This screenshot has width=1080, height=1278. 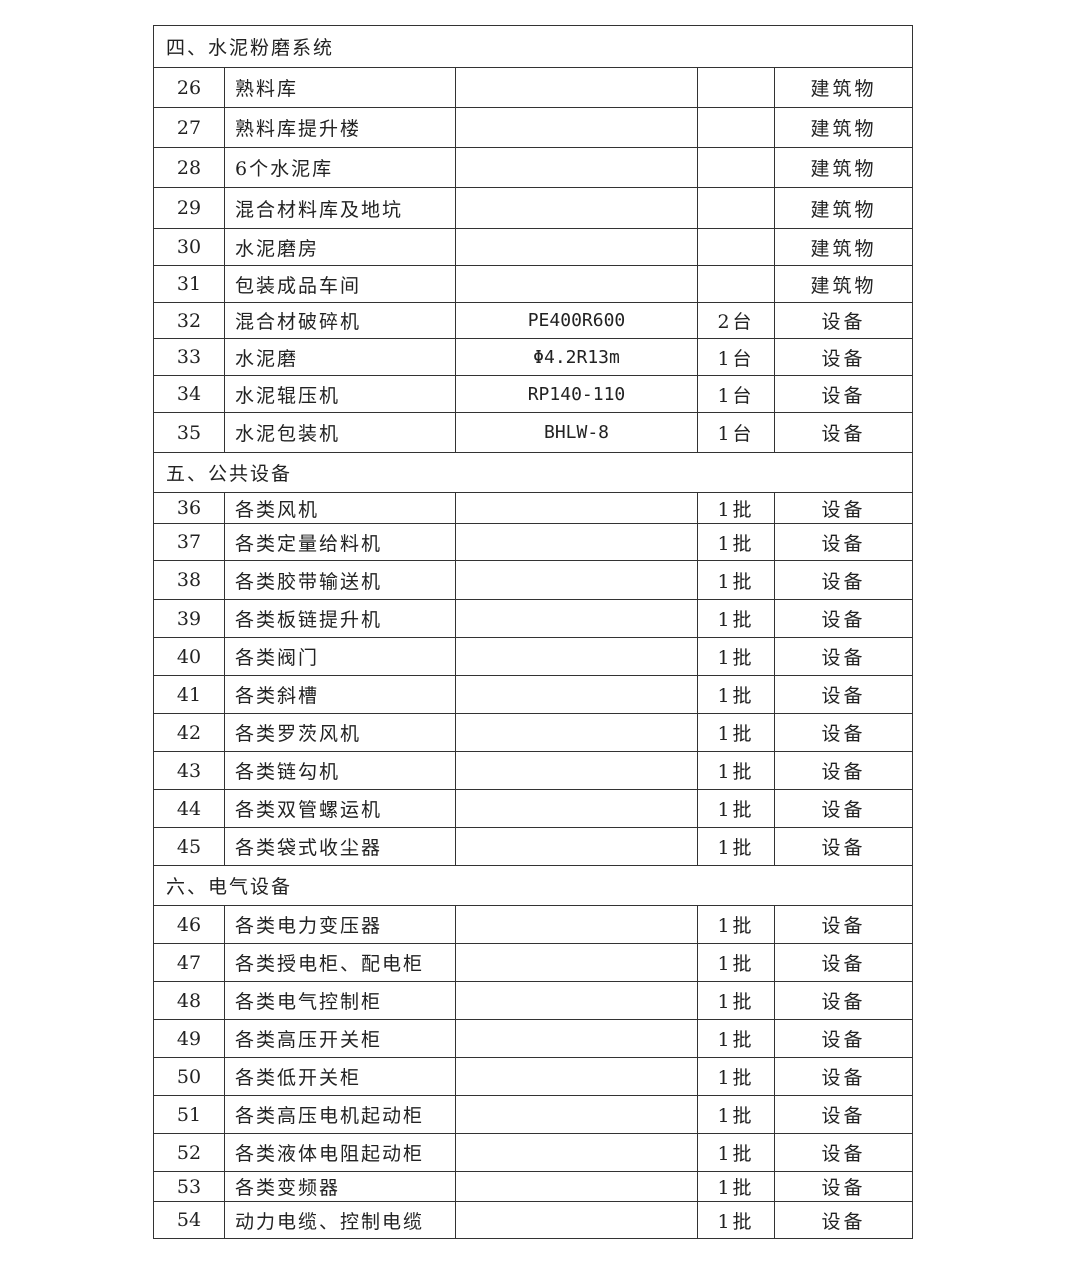 I want to click on table-row: 48 各类电气控制柜 1批 设备, so click(x=533, y=1000).